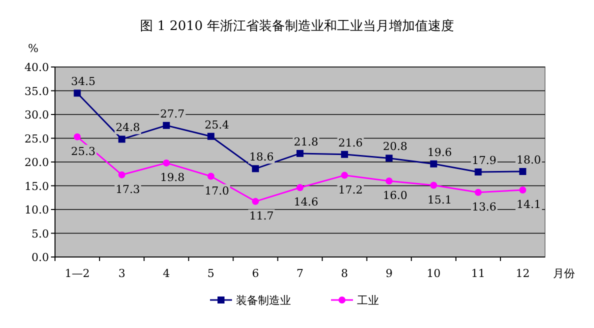 Image resolution: width=594 pixels, height=328 pixels. I want to click on y-tick-label: 40.0, so click(36, 67).